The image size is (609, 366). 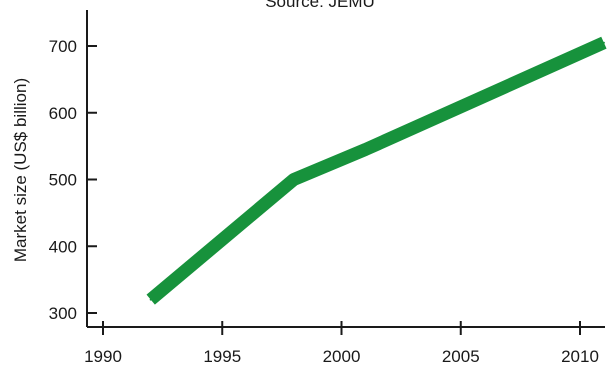 What do you see at coordinates (63, 313) in the screenshot?
I see `y-tick-label: 300` at bounding box center [63, 313].